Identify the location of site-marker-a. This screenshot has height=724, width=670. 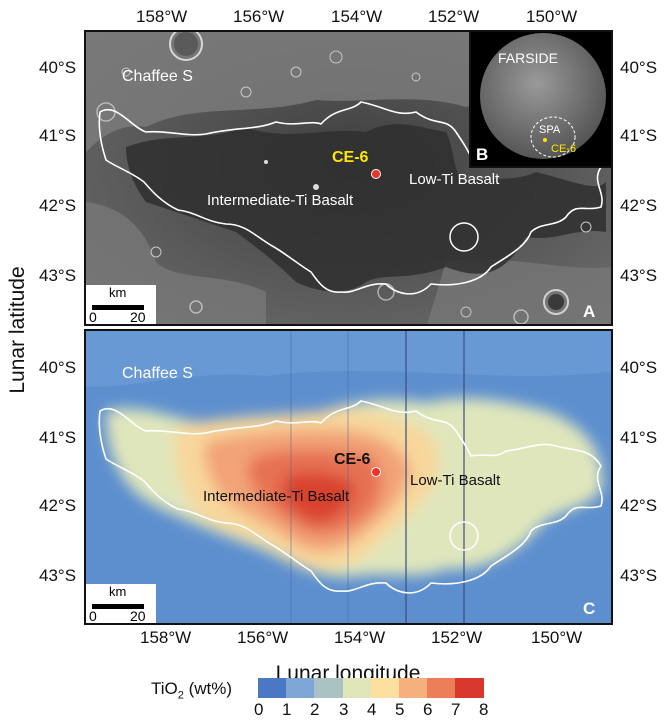
(376, 174).